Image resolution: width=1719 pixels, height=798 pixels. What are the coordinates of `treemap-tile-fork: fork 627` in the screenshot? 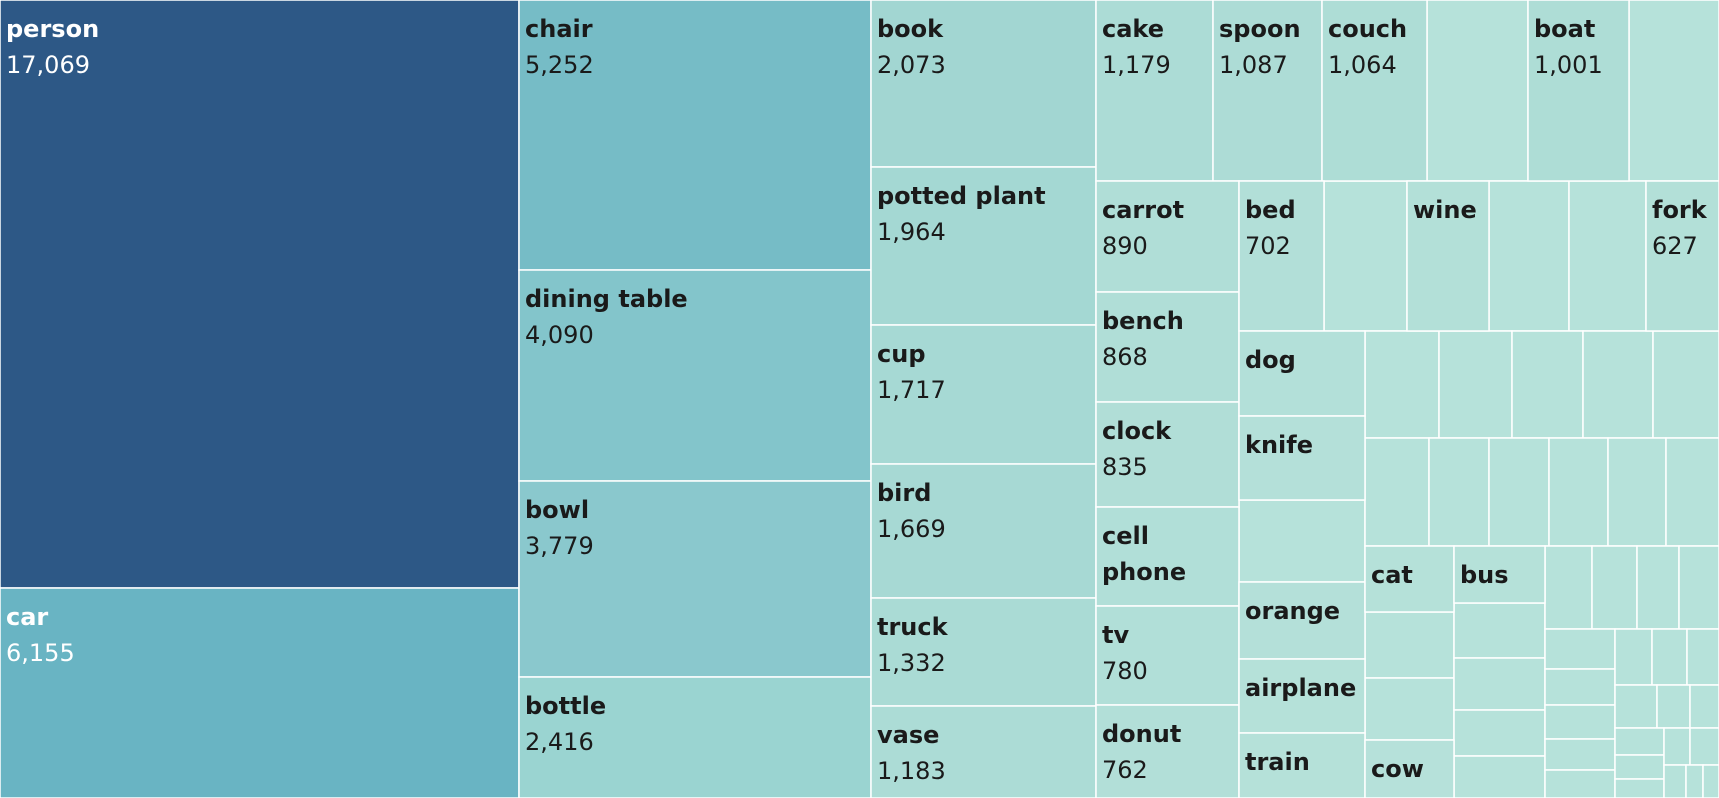 It's located at (1682, 256).